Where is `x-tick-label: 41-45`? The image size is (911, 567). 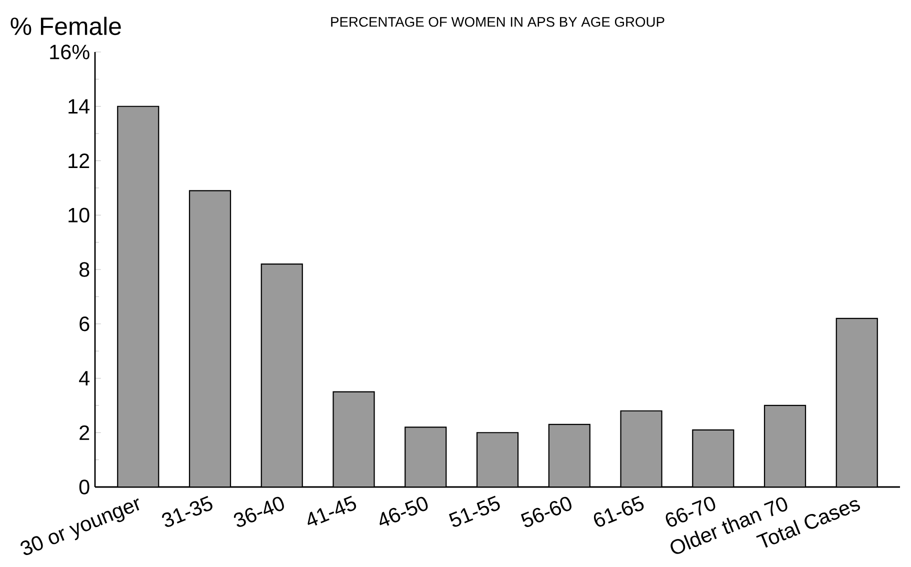
x-tick-label: 41-45 is located at coordinates (332, 511).